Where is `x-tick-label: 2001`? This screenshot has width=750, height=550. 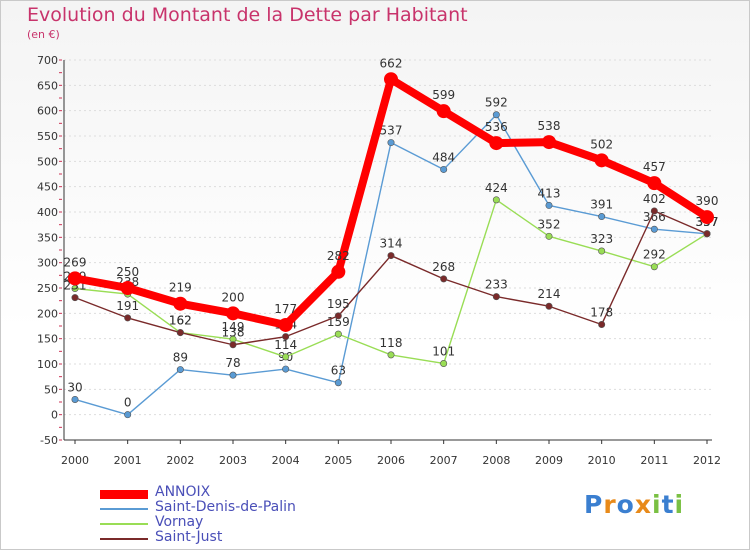 x-tick-label: 2001 is located at coordinates (128, 460).